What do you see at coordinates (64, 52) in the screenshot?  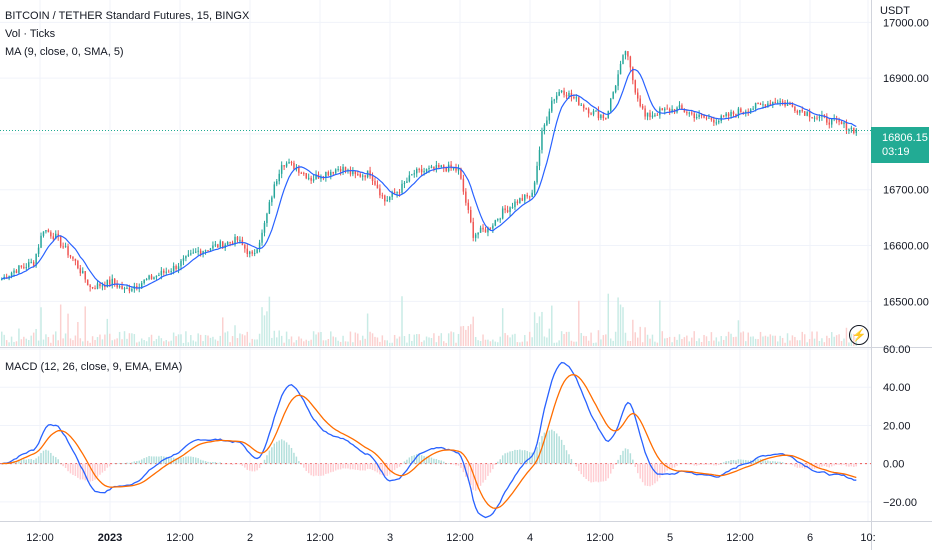 I see `ma-legend: MA (9, close, 0, SMA, 5)` at bounding box center [64, 52].